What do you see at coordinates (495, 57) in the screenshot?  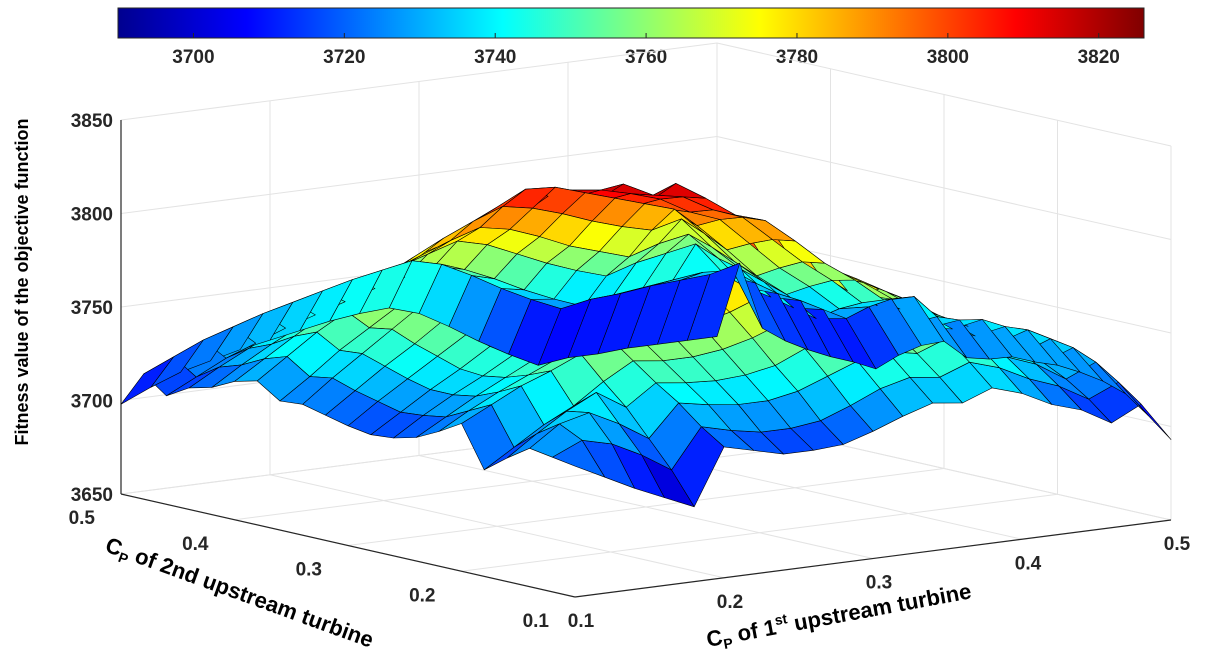 I see `colorbar-tick-label: 3740` at bounding box center [495, 57].